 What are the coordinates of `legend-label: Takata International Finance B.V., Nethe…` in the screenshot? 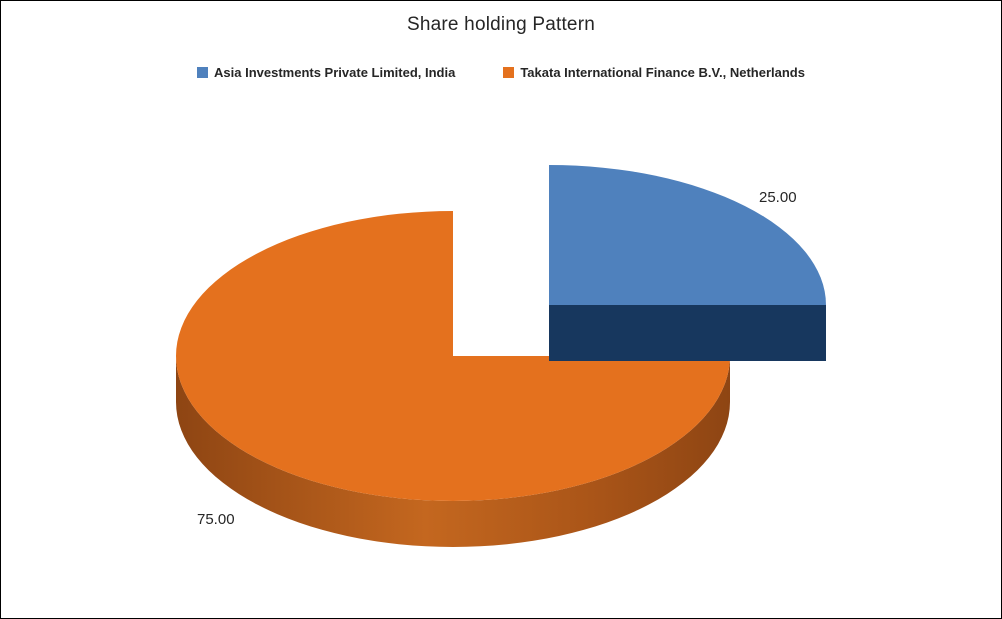 It's located at (662, 72).